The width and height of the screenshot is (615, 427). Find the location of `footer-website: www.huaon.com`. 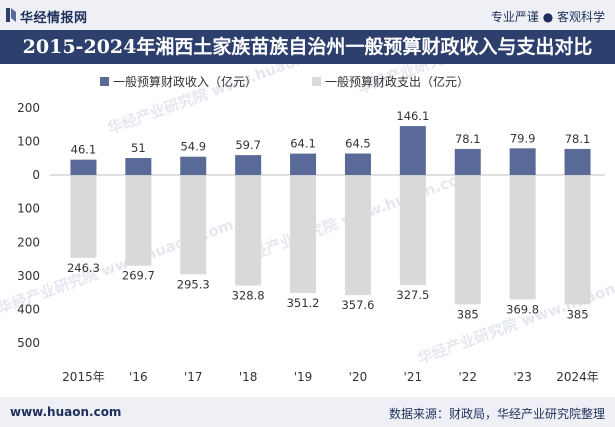

footer-website: www.huaon.com is located at coordinates (66, 412).